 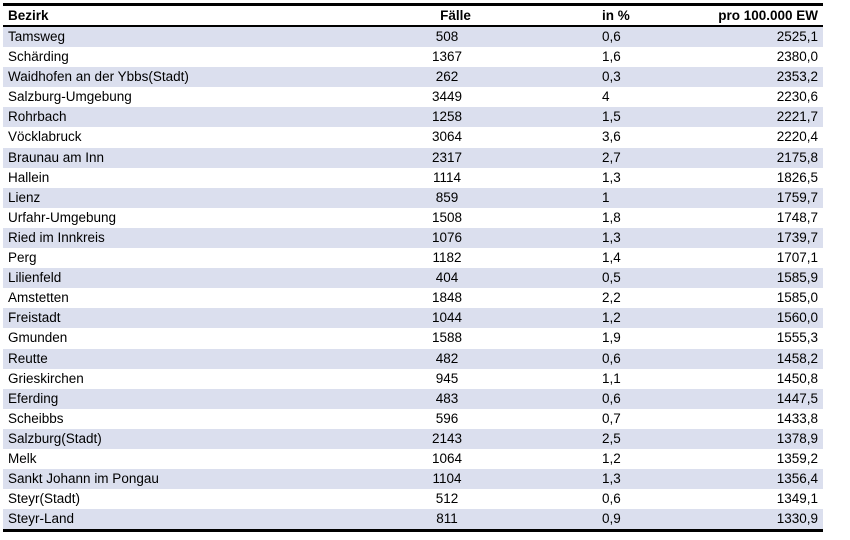 I want to click on table-row: Braunau am Inn 2317 2,7 2175,8, so click(x=413, y=157).